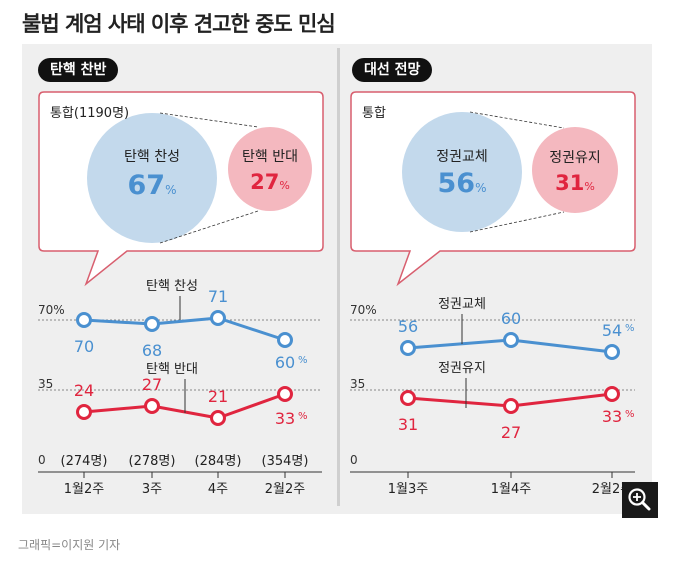  Describe the element at coordinates (285, 461) in the screenshot. I see `left-sample-size-label: (354명)` at that location.